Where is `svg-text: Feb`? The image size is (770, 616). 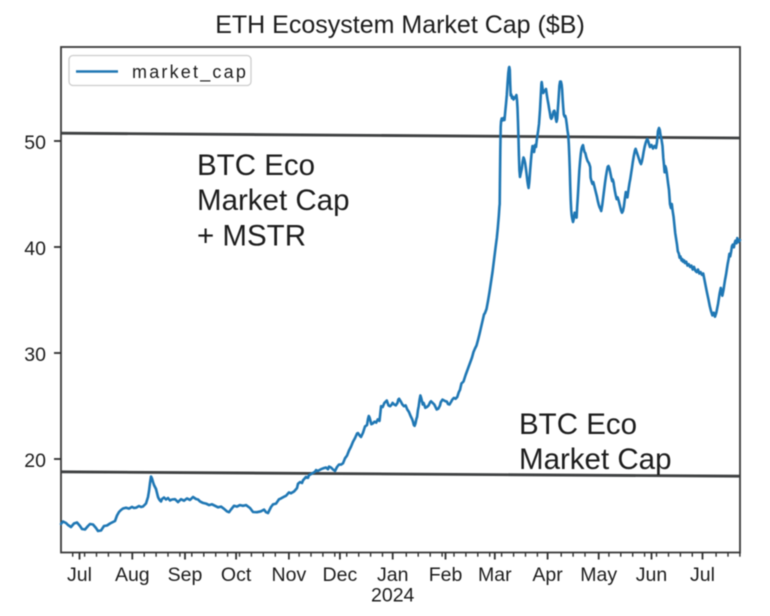 svg-text: Feb is located at coordinates (446, 575).